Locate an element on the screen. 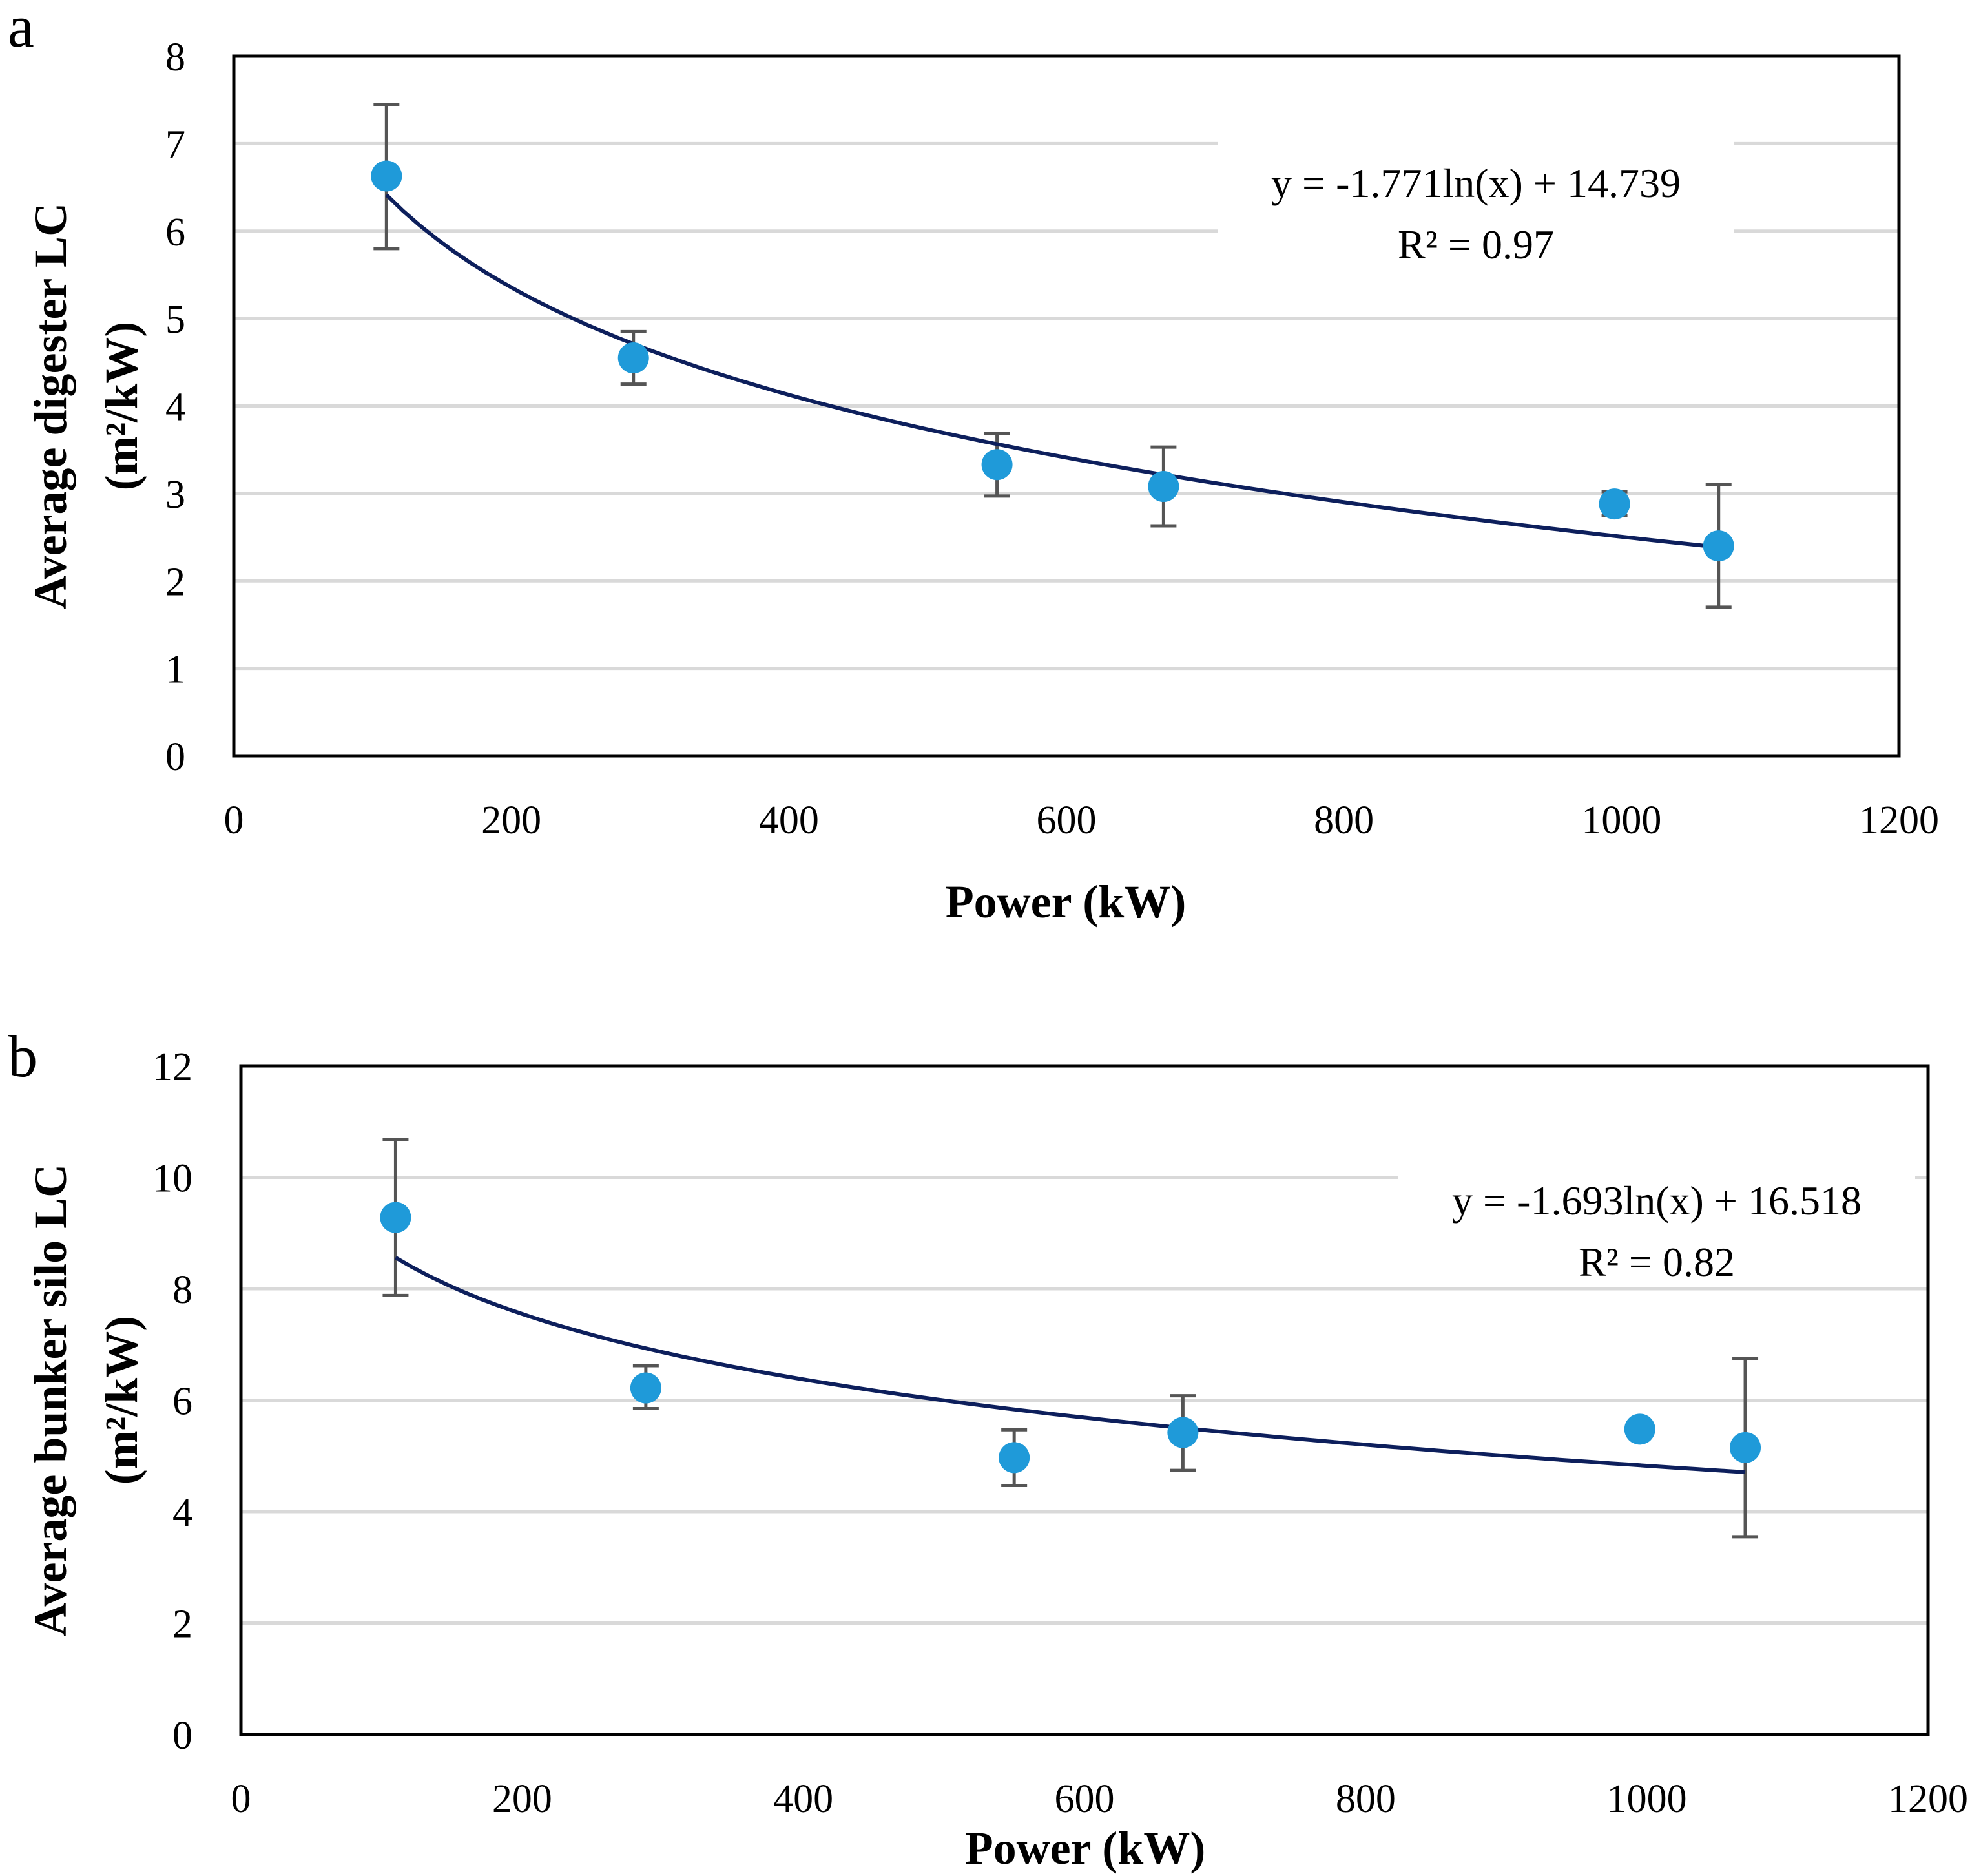 The height and width of the screenshot is (1876, 1981). y-axis-title-b: Average bunker silo LC is located at coordinates (50, 1400).